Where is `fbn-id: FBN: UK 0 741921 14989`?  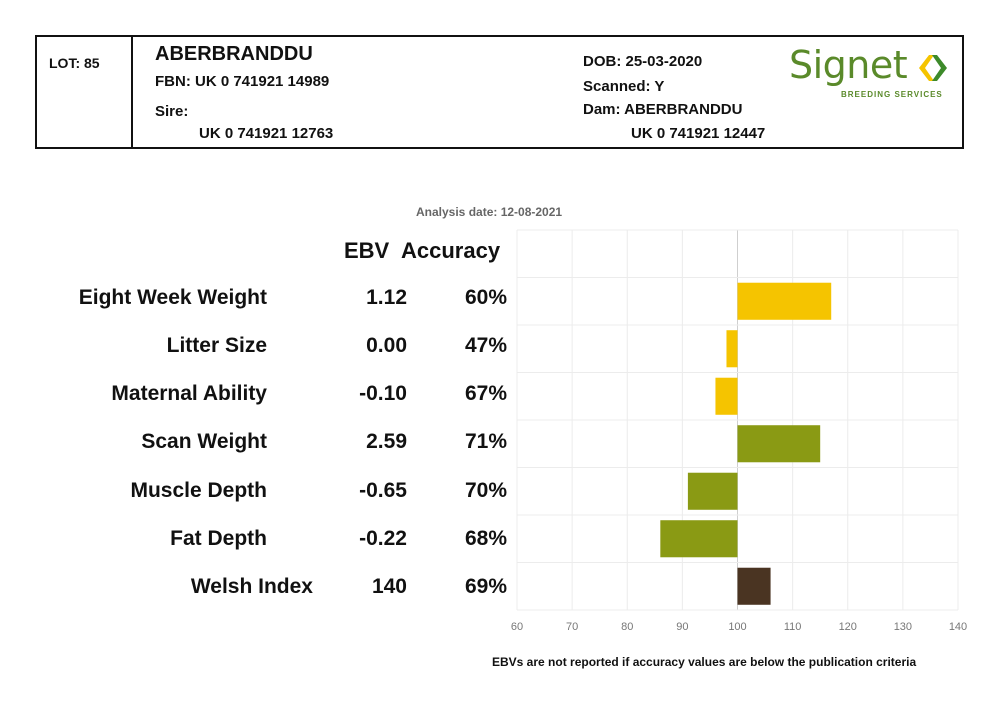
fbn-id: FBN: UK 0 741921 14989 is located at coordinates (242, 81).